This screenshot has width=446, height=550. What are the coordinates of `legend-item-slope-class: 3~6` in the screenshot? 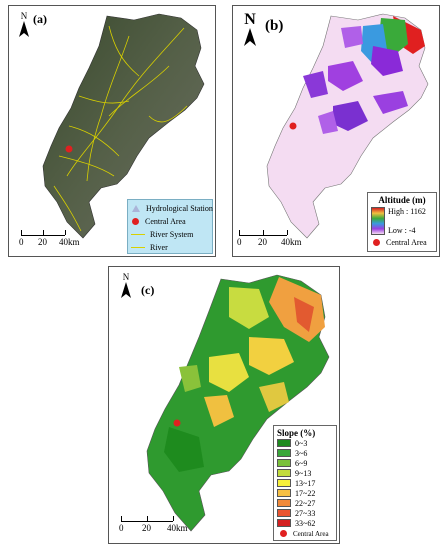 It's located at (305, 453).